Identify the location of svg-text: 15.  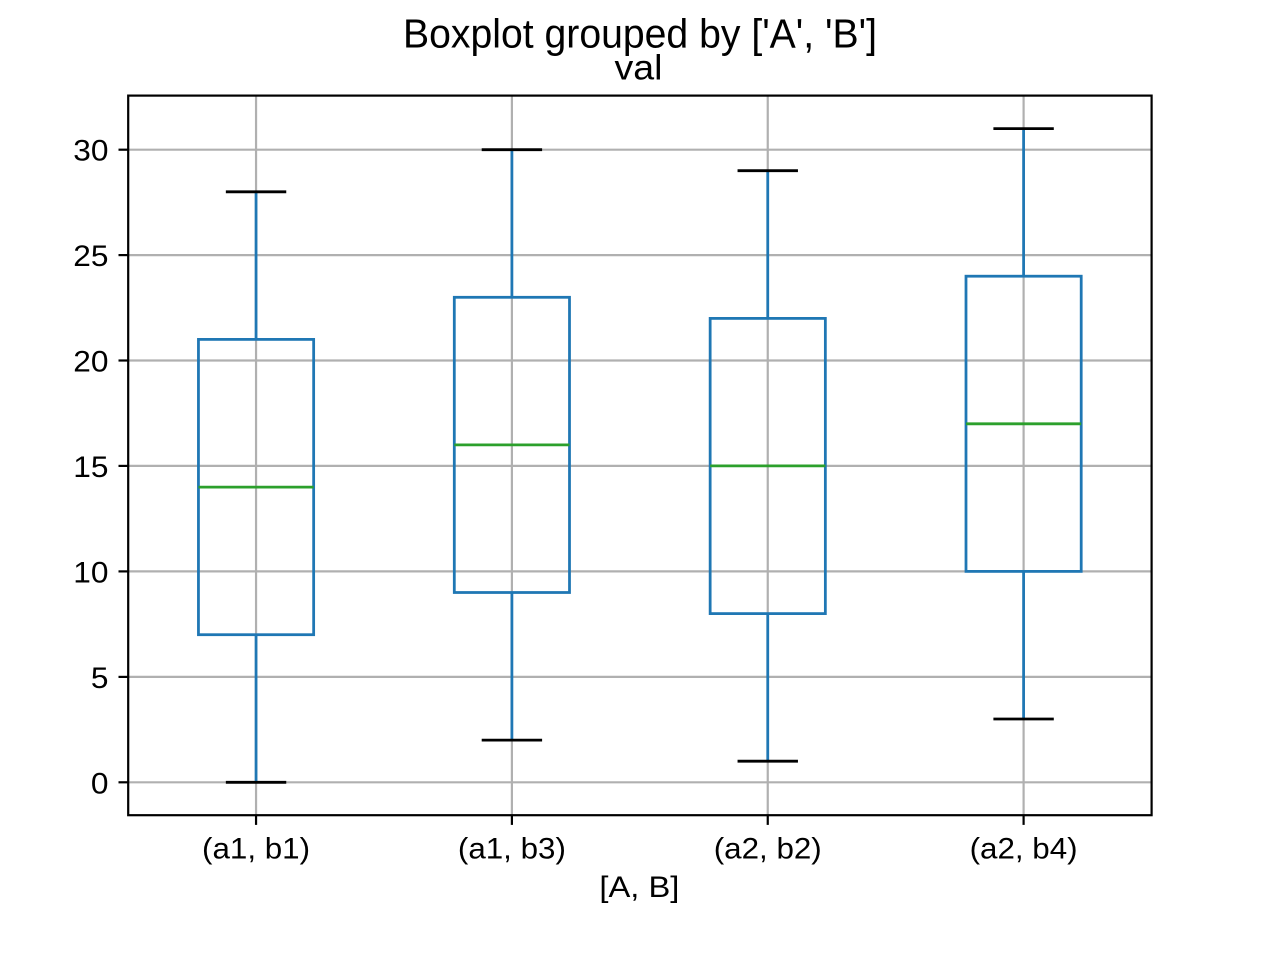
(90, 468).